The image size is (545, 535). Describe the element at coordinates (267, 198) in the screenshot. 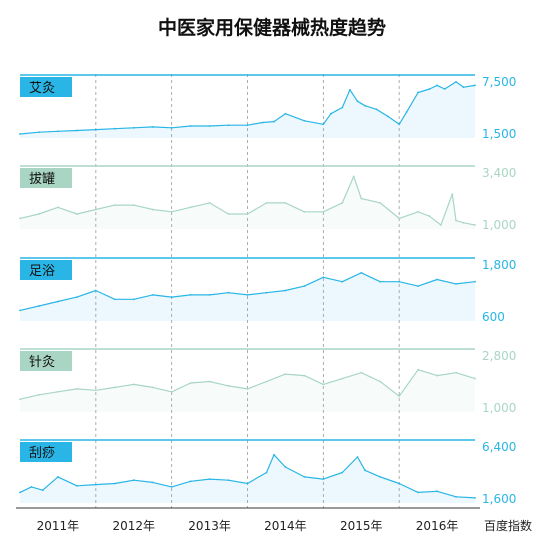

I see `panel-2: 拔罐 3,400 1,000` at that location.